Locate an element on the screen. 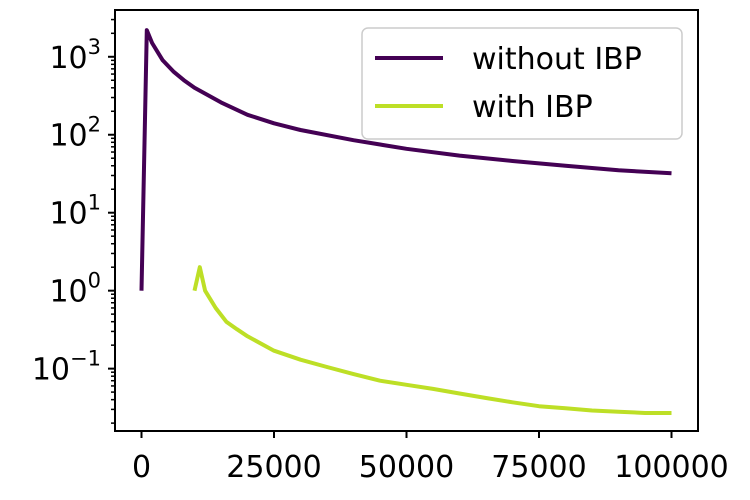 This screenshot has height=500, width=750. legend-box is located at coordinates (522, 83).